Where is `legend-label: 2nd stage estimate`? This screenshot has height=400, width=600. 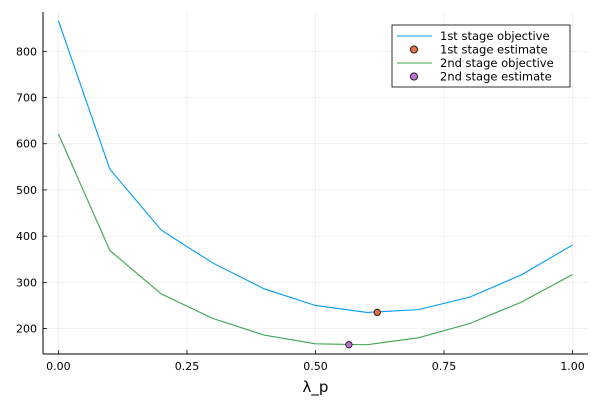
legend-label: 2nd stage estimate is located at coordinates (496, 77).